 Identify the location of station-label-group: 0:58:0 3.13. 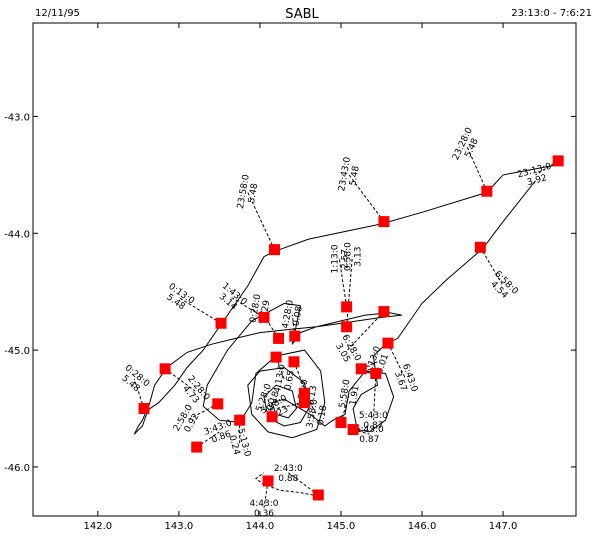
(353, 256).